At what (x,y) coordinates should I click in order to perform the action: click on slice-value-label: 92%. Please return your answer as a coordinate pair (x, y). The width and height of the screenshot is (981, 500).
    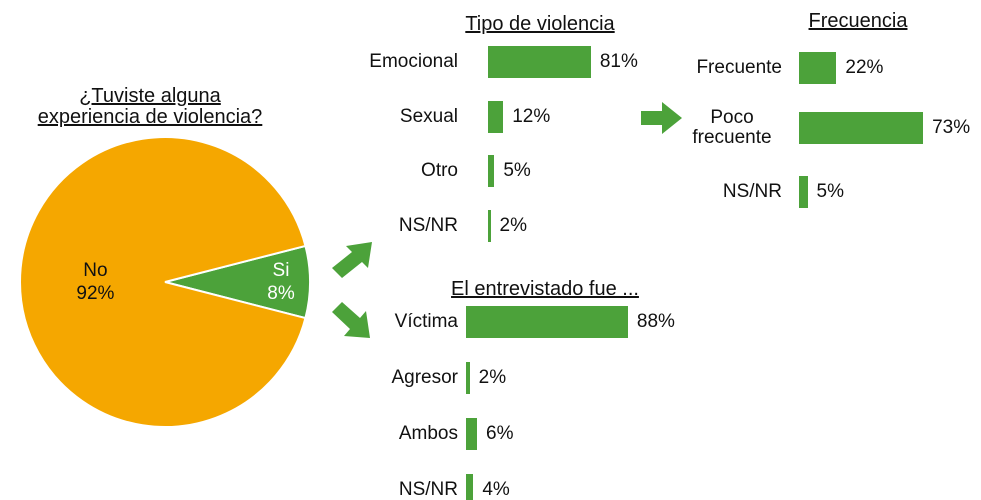
    Looking at the image, I should click on (95, 293).